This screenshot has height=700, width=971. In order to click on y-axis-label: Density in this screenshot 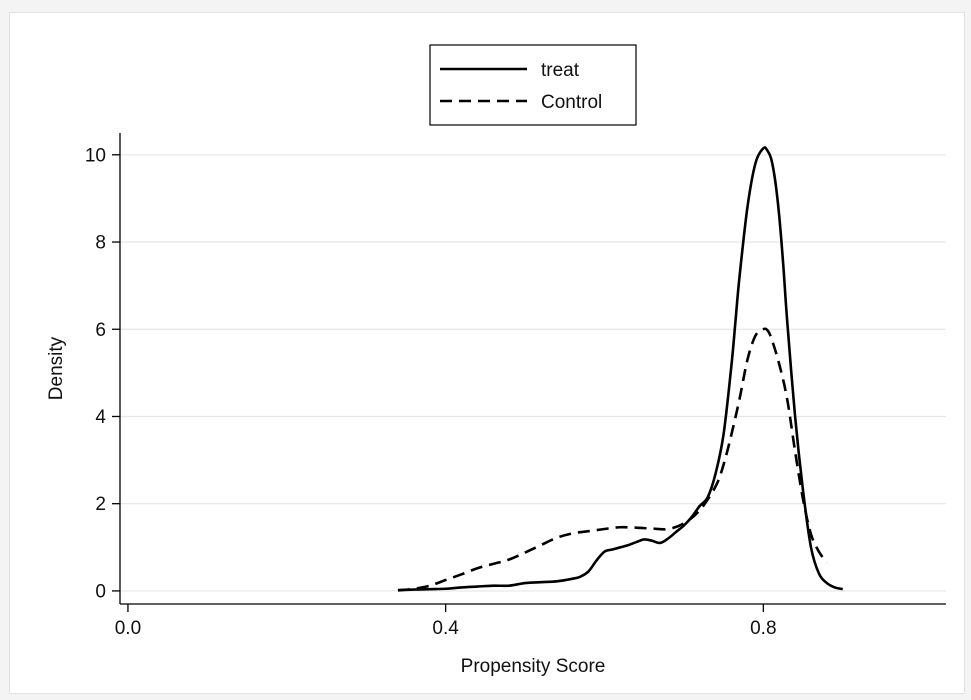, I will do `click(56, 368)`.